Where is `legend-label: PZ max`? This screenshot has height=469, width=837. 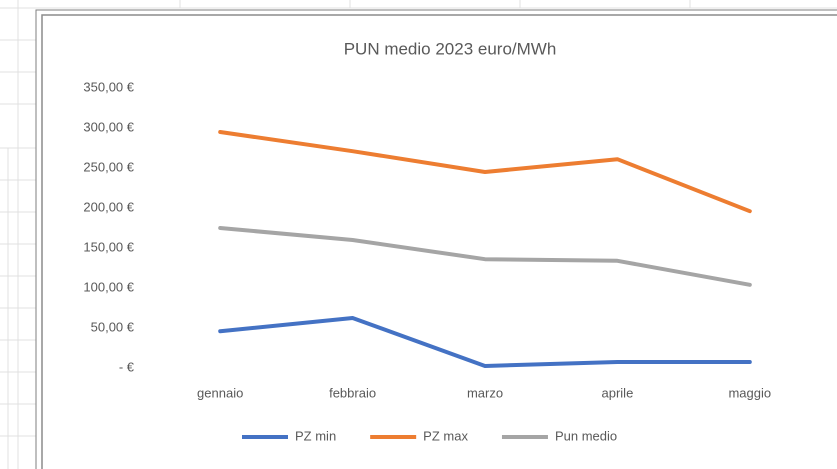
legend-label: PZ max is located at coordinates (445, 435).